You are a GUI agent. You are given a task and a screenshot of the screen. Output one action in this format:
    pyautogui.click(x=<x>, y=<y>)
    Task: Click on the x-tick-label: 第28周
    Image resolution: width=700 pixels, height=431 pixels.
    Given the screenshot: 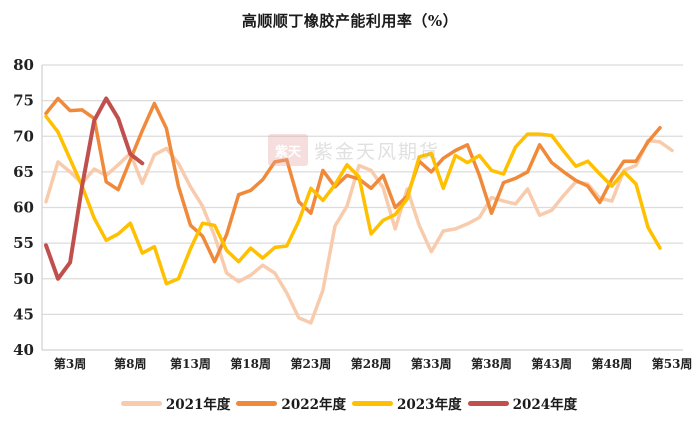 What is the action you would take?
    pyautogui.click(x=371, y=363)
    